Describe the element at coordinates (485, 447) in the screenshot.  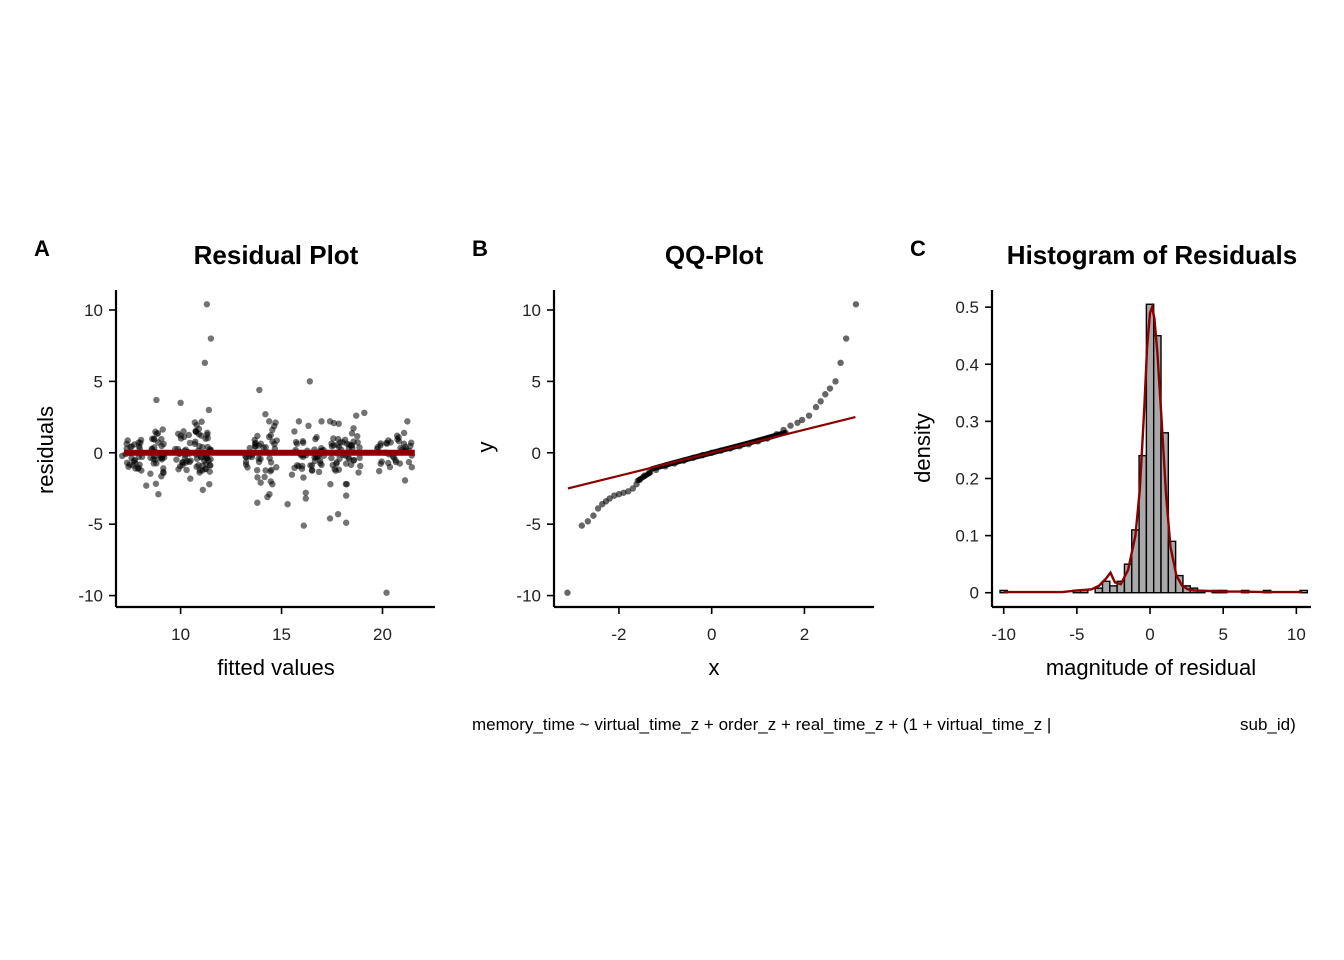
I see `qq-plot-ylabel: y` at that location.